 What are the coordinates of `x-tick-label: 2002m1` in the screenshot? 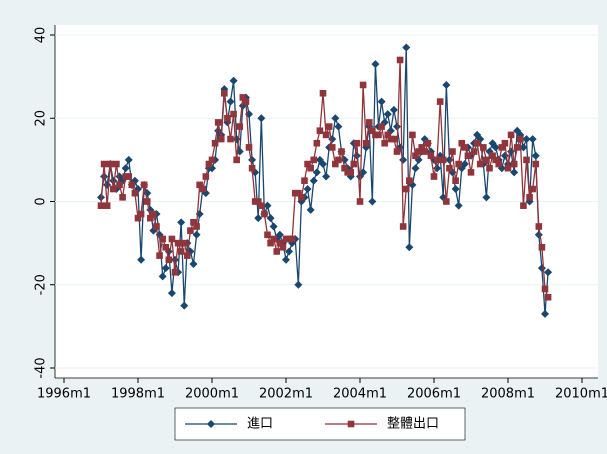 It's located at (286, 394).